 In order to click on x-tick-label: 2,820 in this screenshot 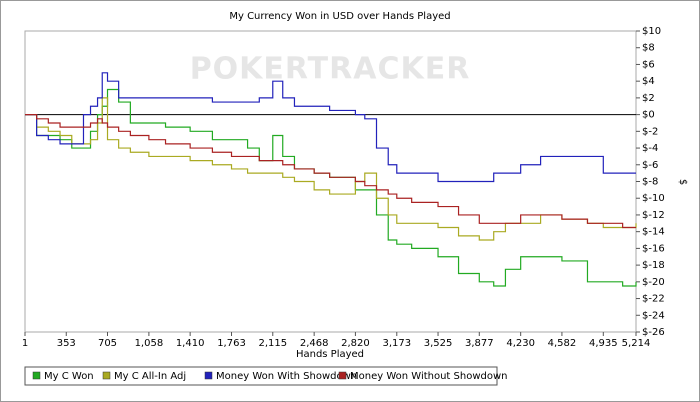, I will do `click(355, 343)`.